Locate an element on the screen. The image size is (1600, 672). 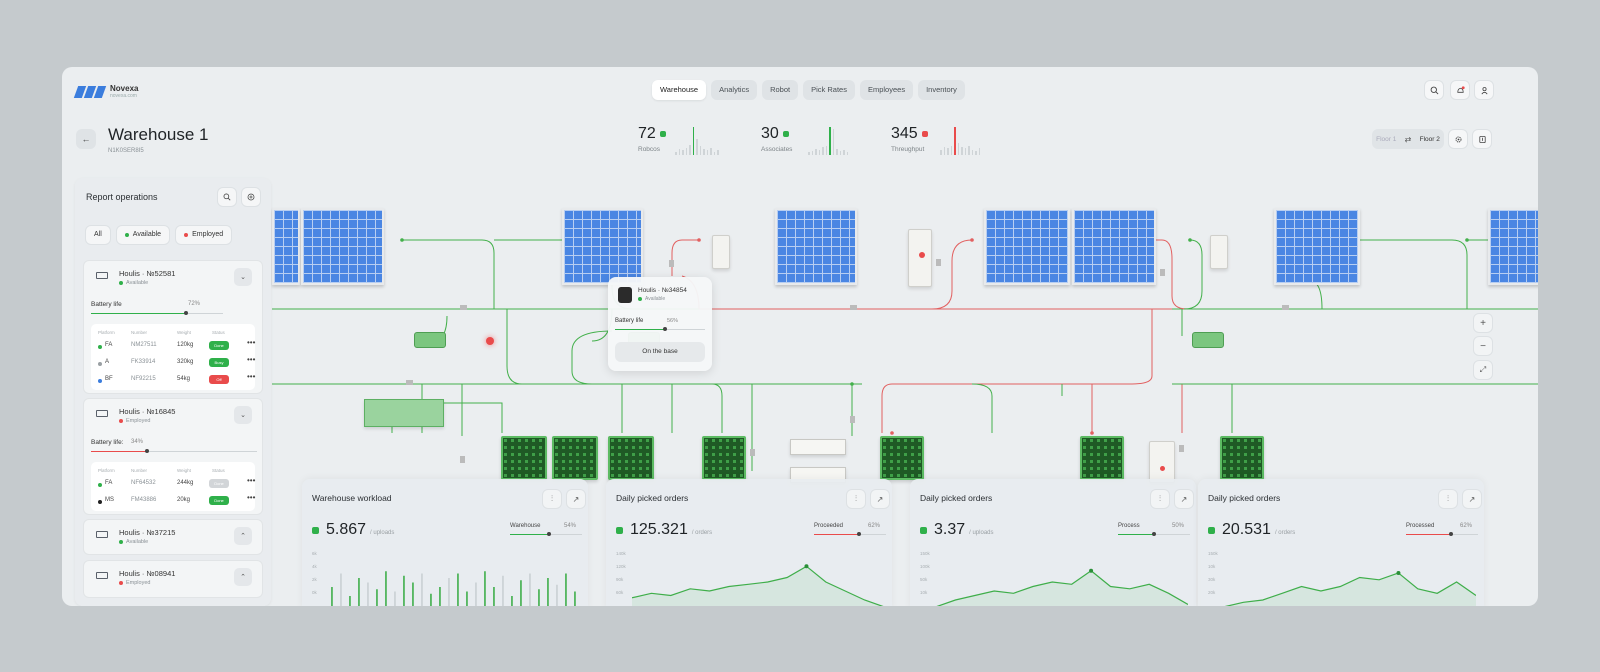
conveyor-rack is located at coordinates (404, 413).